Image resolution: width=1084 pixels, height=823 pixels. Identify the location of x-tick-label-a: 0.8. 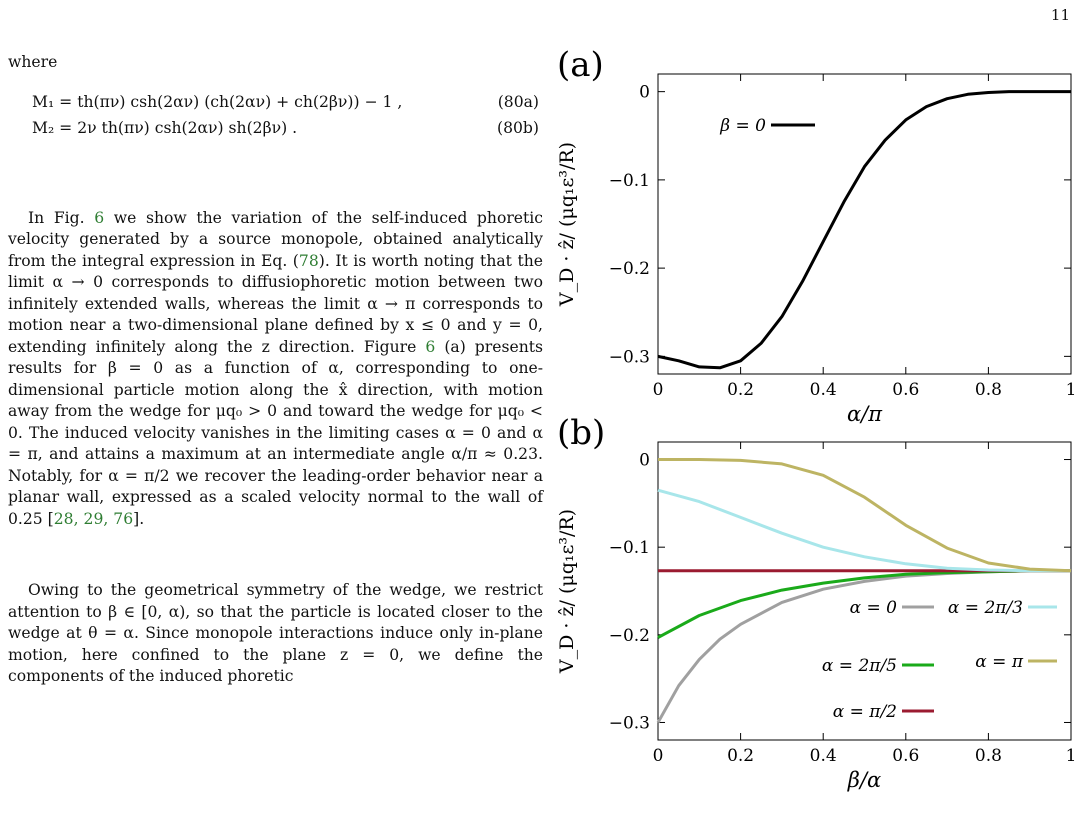
(988, 390).